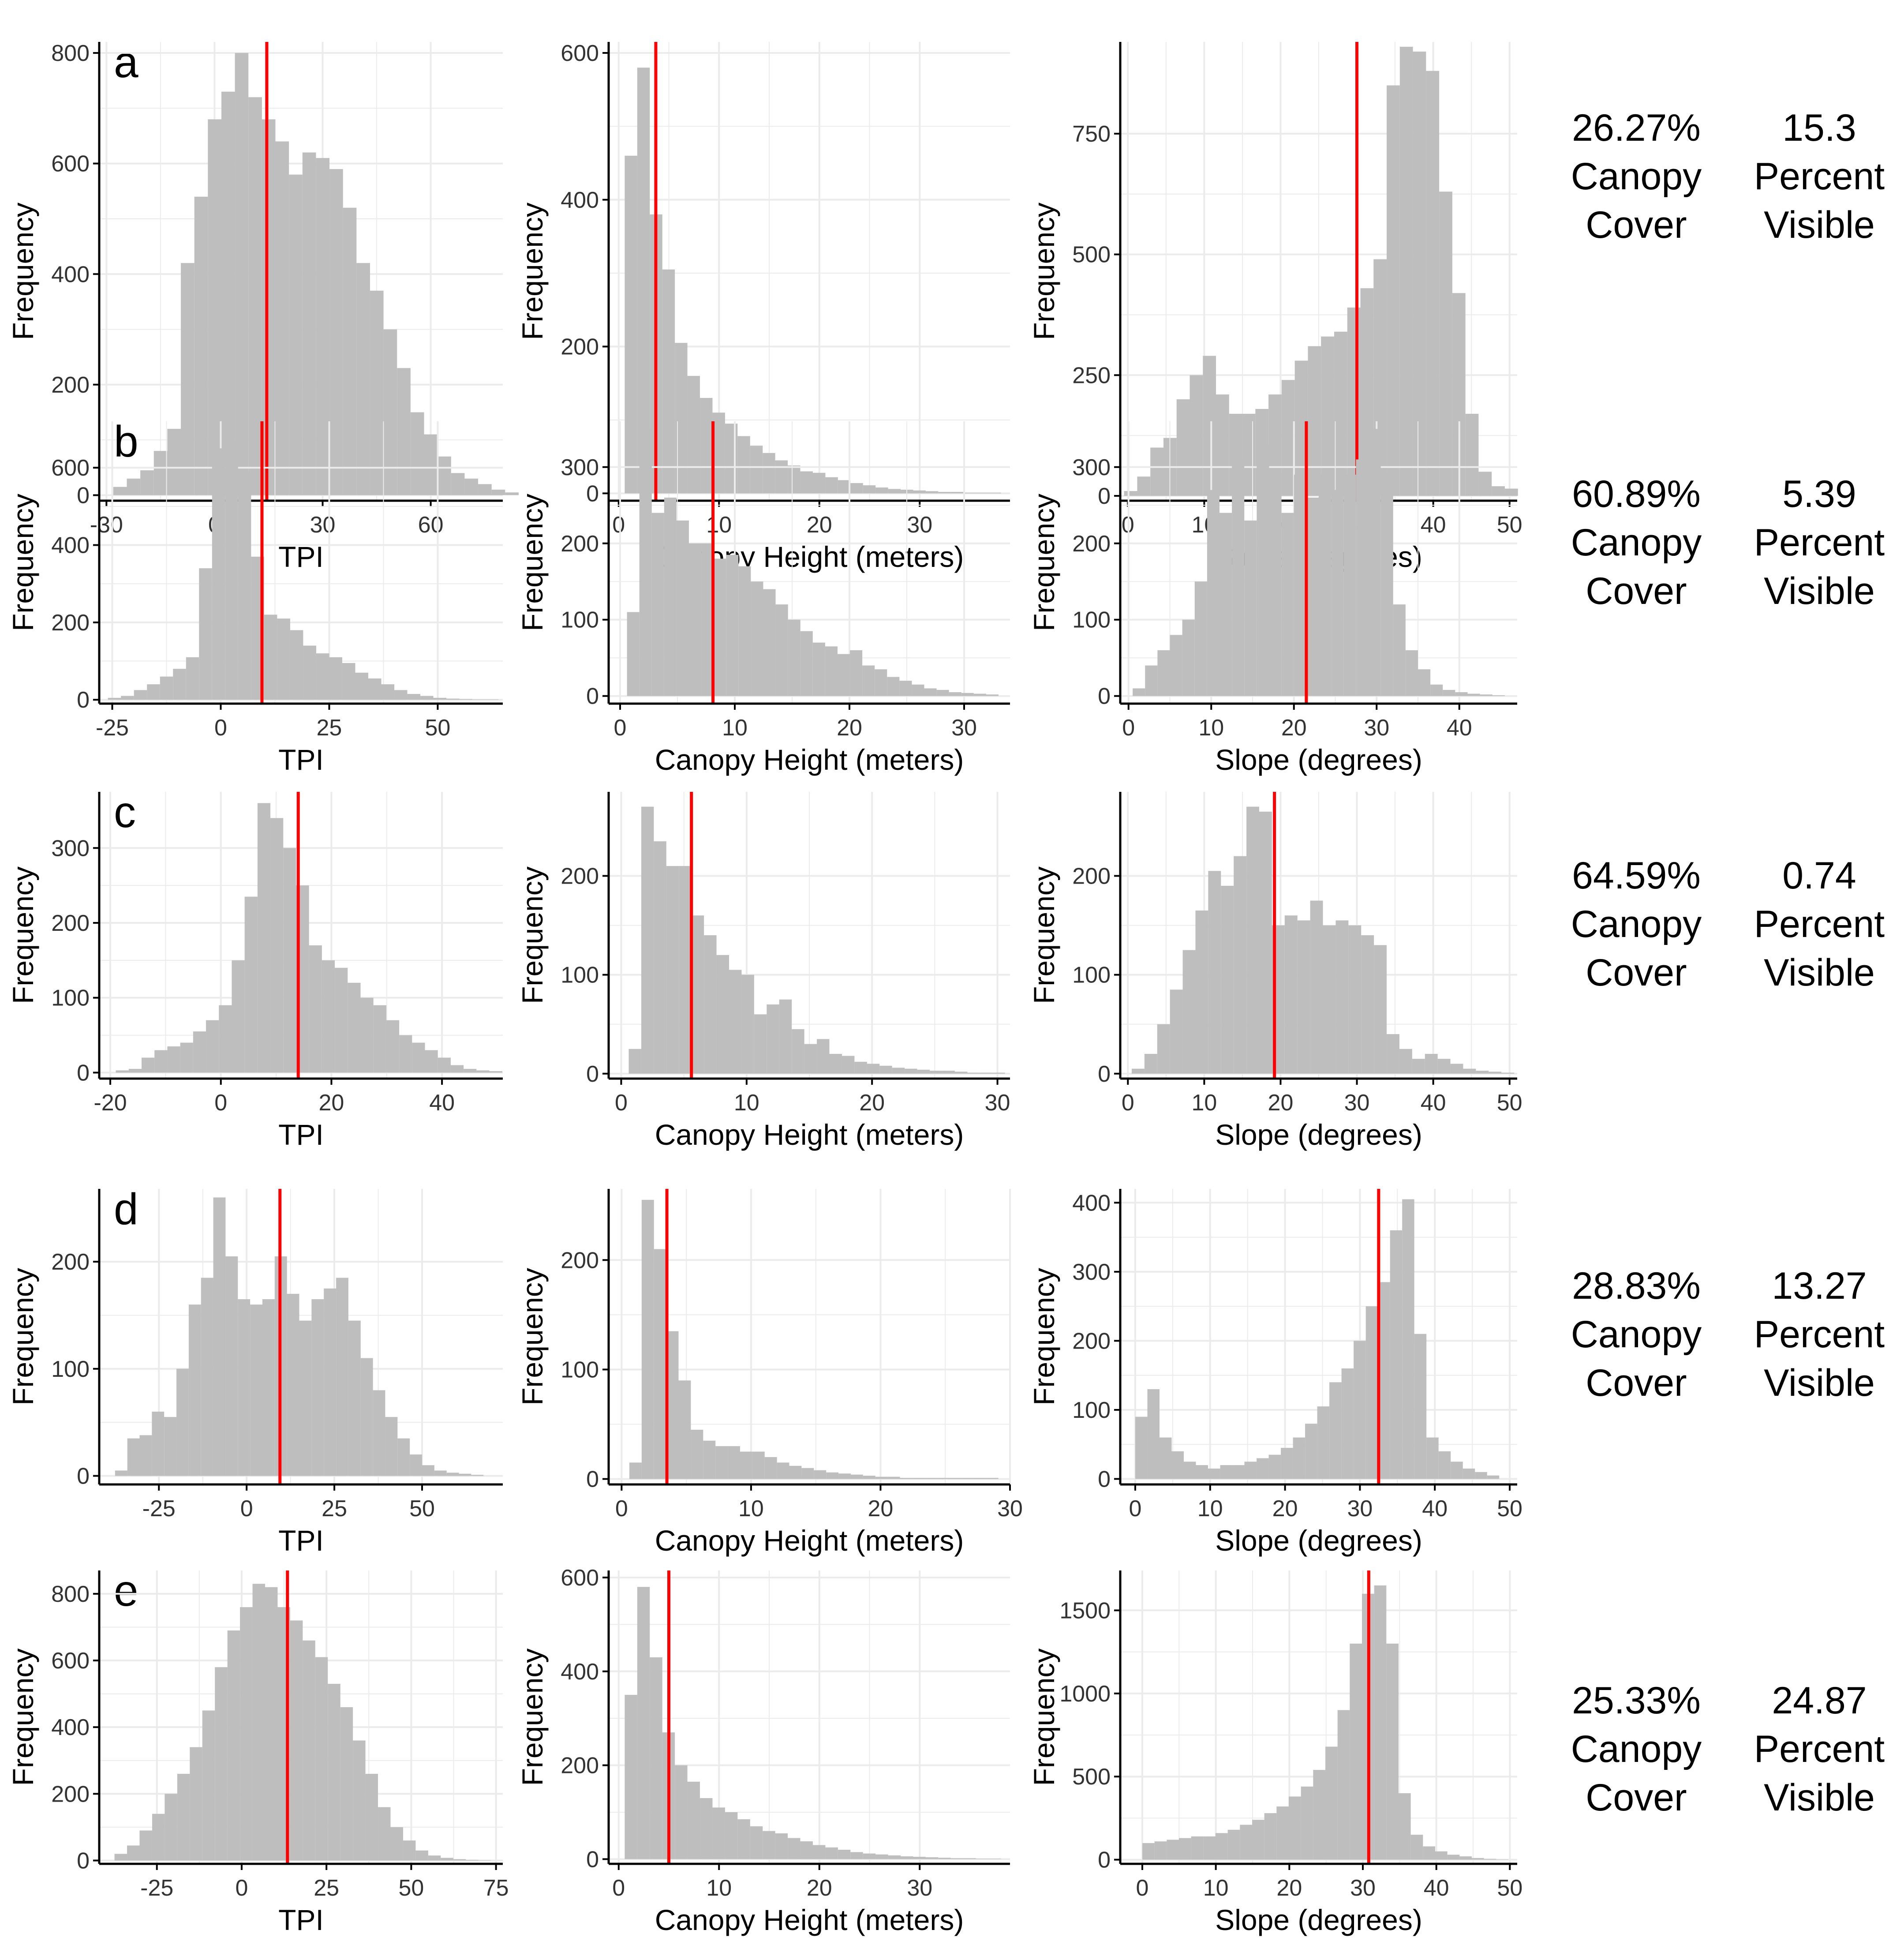  Describe the element at coordinates (1820, 924) in the screenshot. I see `percent-visible-label-1: Percent` at that location.